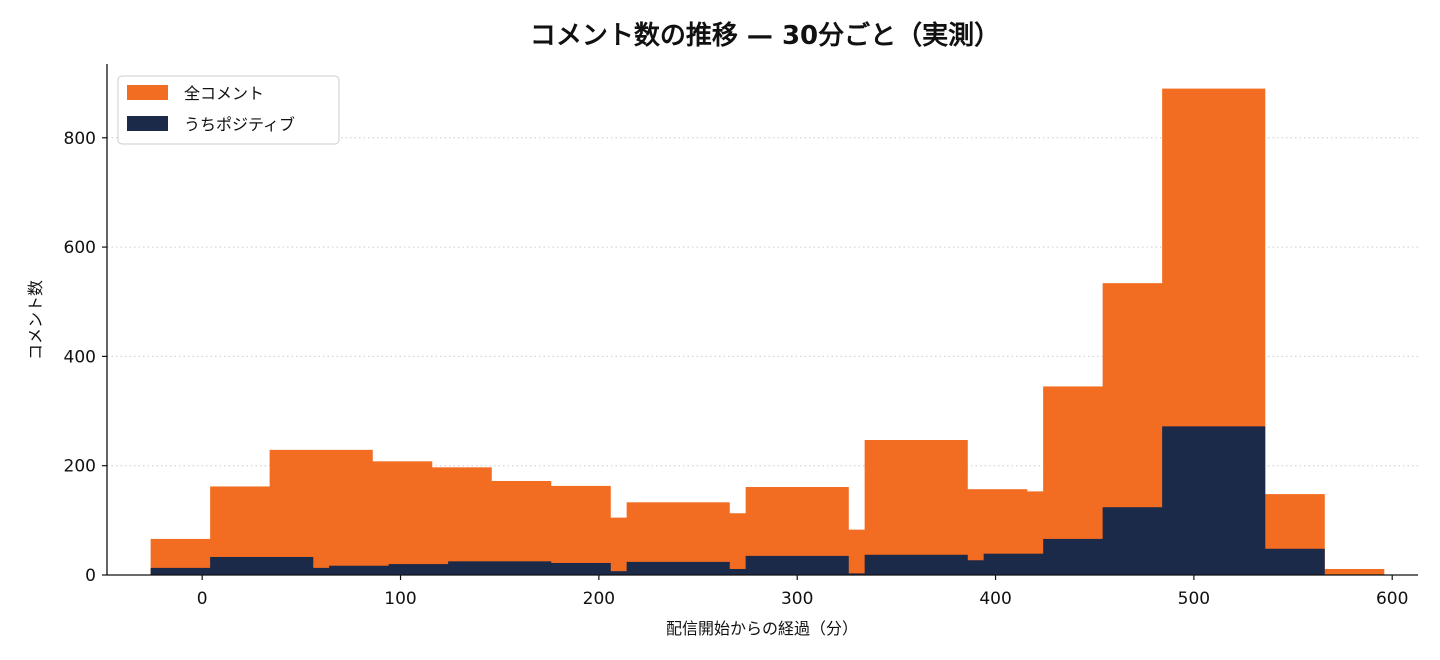 Image resolution: width=1440 pixels, height=660 pixels. Describe the element at coordinates (228, 110) in the screenshot. I see `legend-box` at that location.